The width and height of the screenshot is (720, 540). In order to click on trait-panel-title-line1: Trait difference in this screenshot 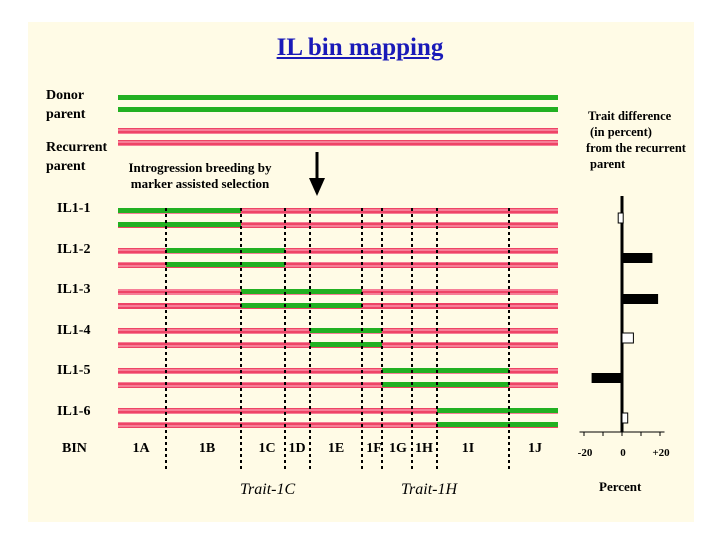, I will do `click(630, 116)`.